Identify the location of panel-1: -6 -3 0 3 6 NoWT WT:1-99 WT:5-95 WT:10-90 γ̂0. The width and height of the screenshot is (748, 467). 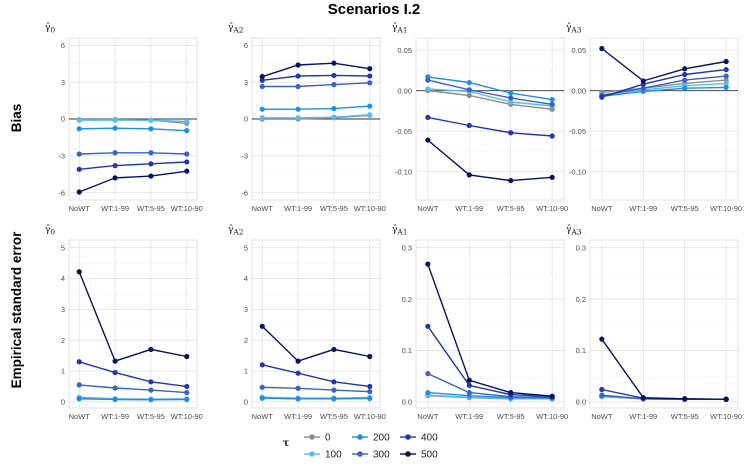
(124, 117).